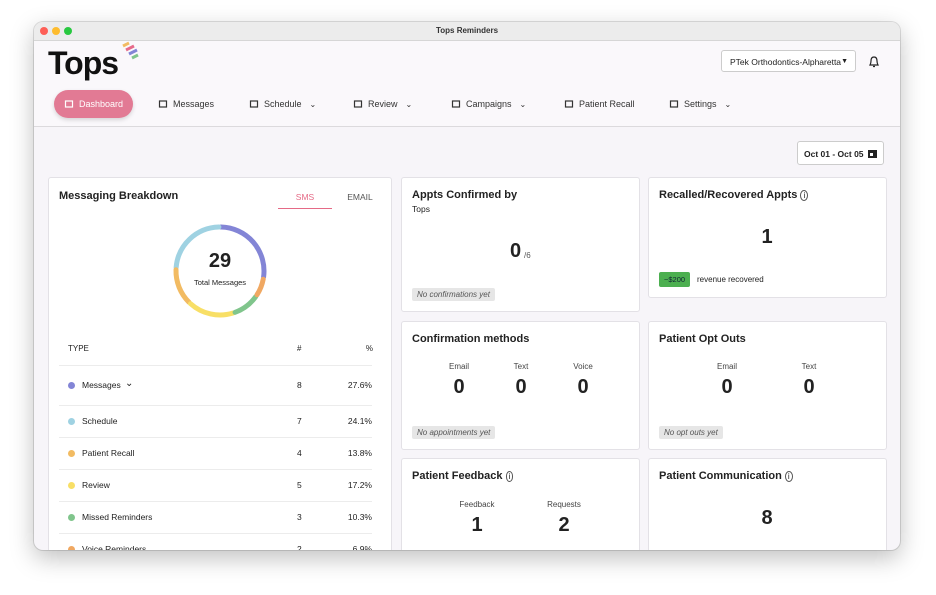 This screenshot has width=936, height=595. What do you see at coordinates (220, 261) in the screenshot?
I see `total-value: 29` at bounding box center [220, 261].